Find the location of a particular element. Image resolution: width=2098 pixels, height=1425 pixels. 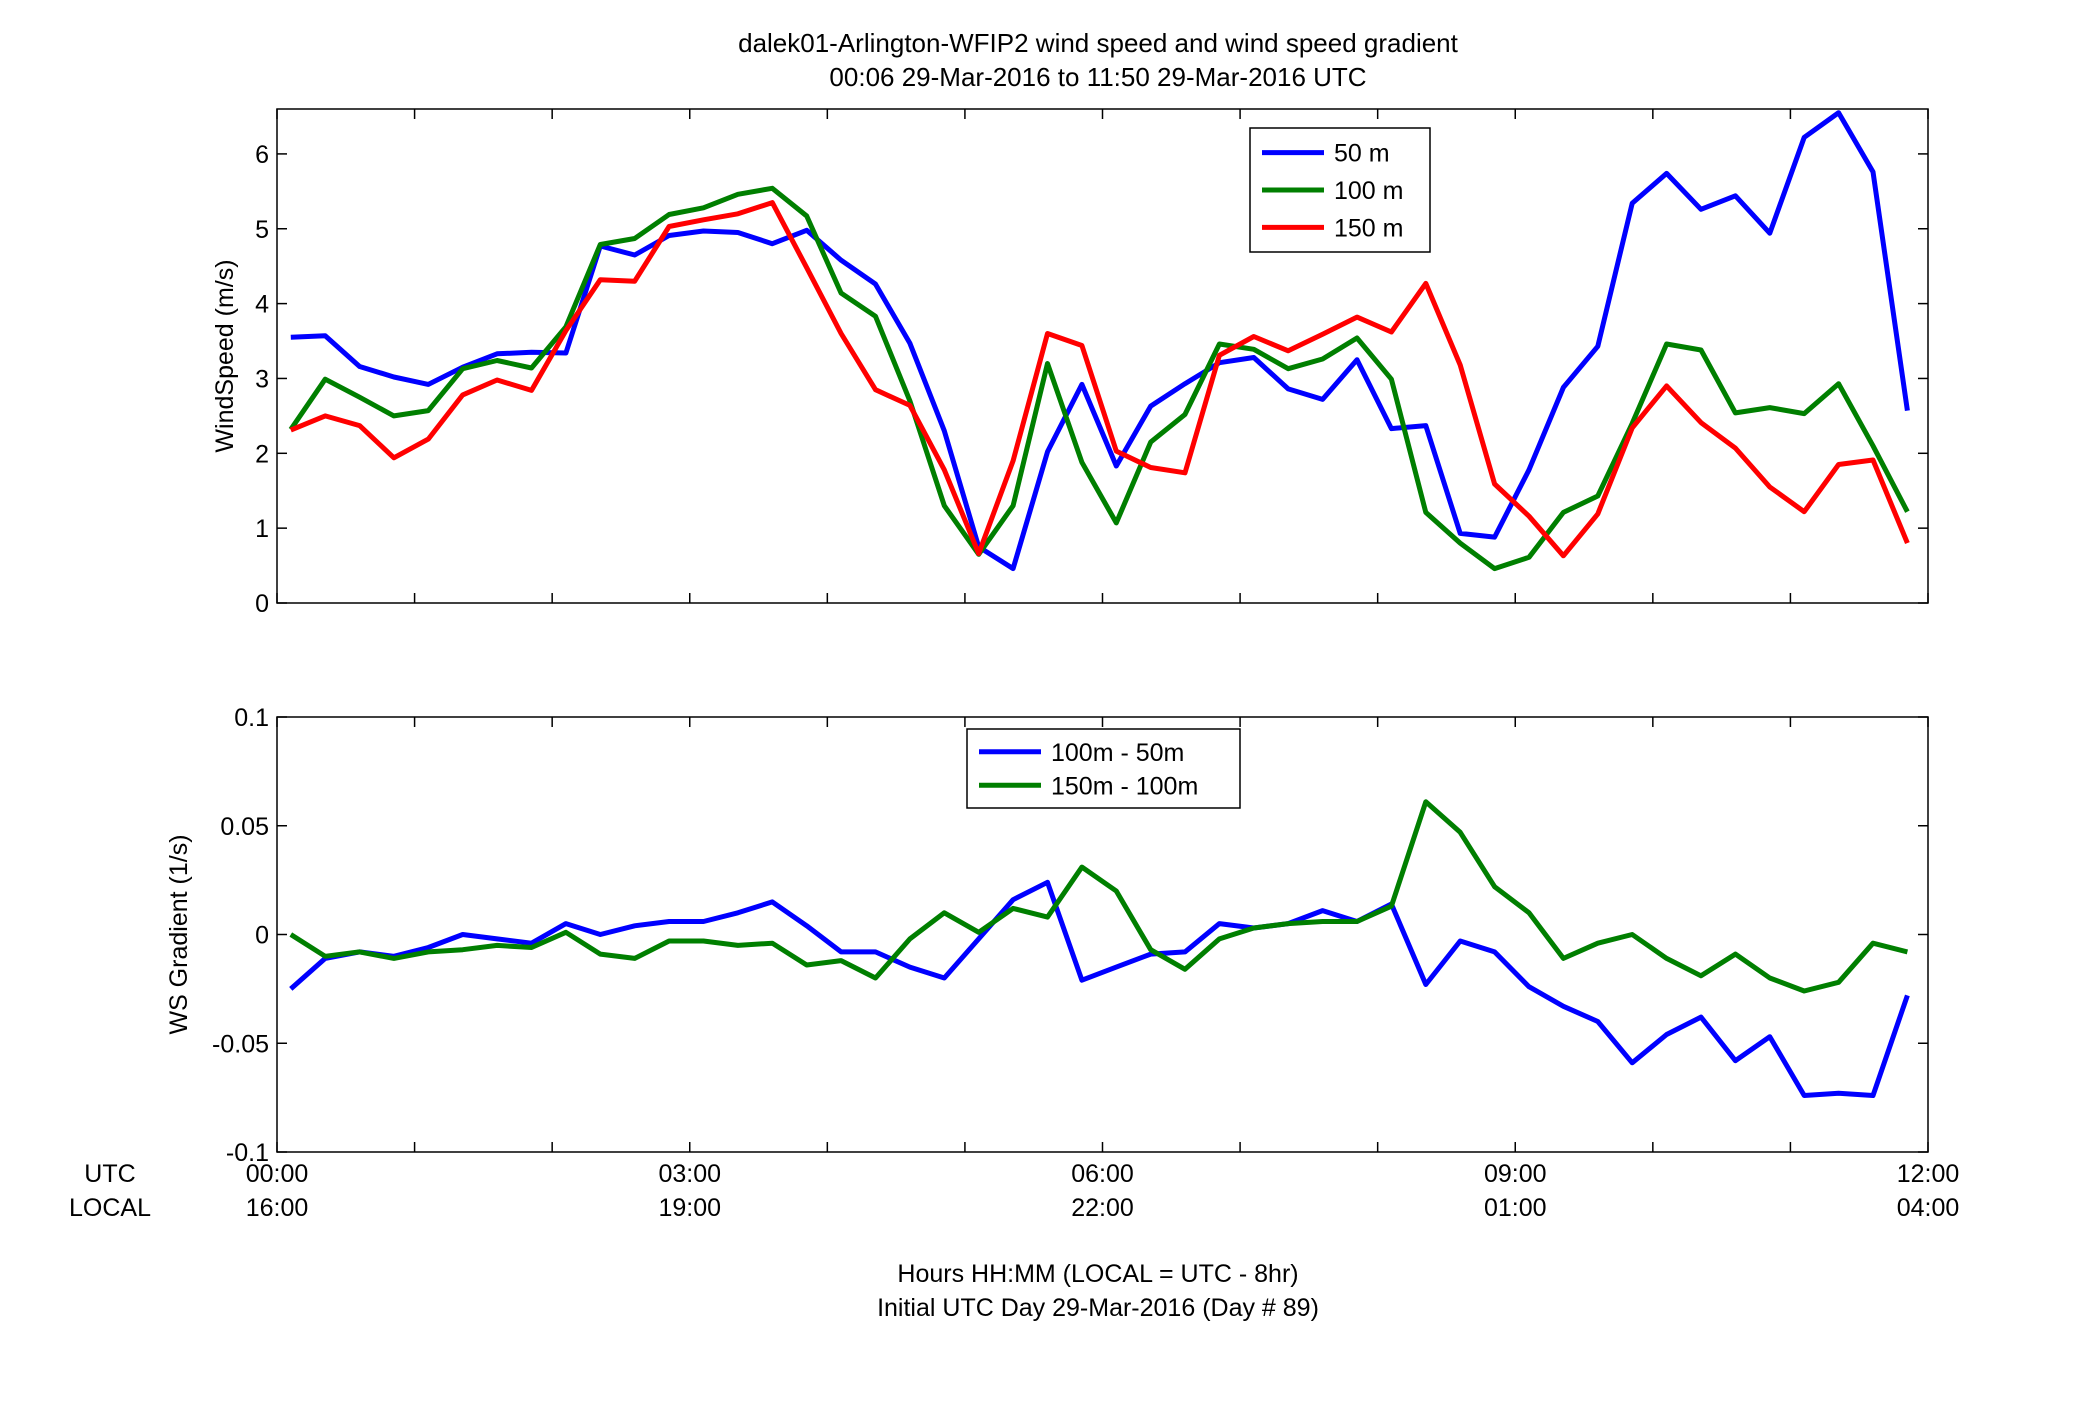

legend: 100m - 50m 150m - 100m is located at coordinates (1103, 768).